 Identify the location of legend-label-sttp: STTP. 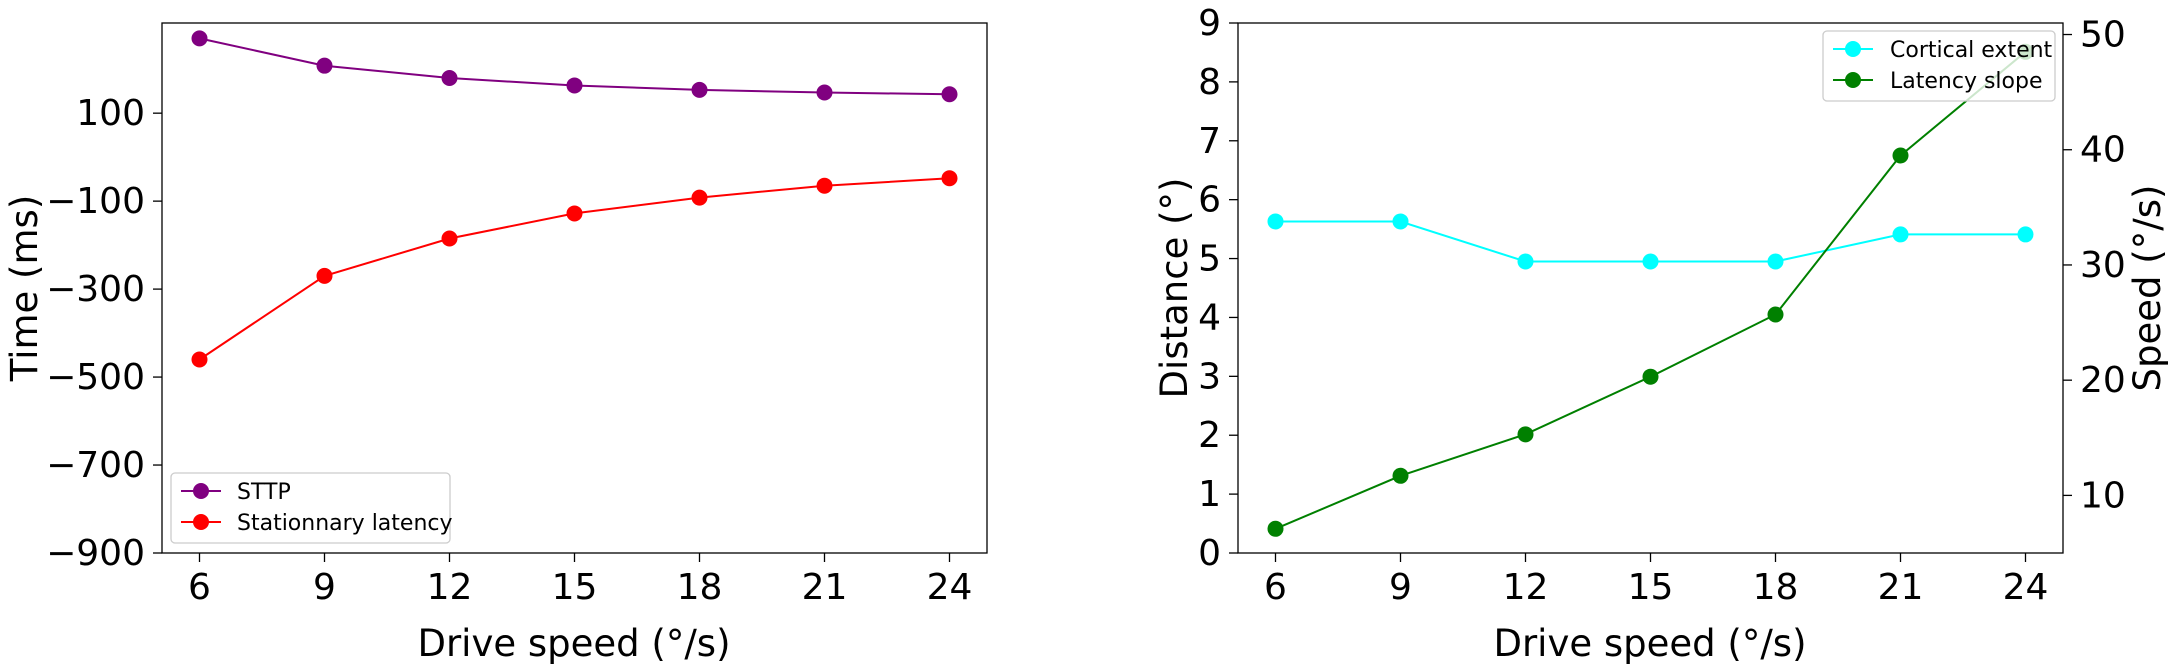
(264, 492).